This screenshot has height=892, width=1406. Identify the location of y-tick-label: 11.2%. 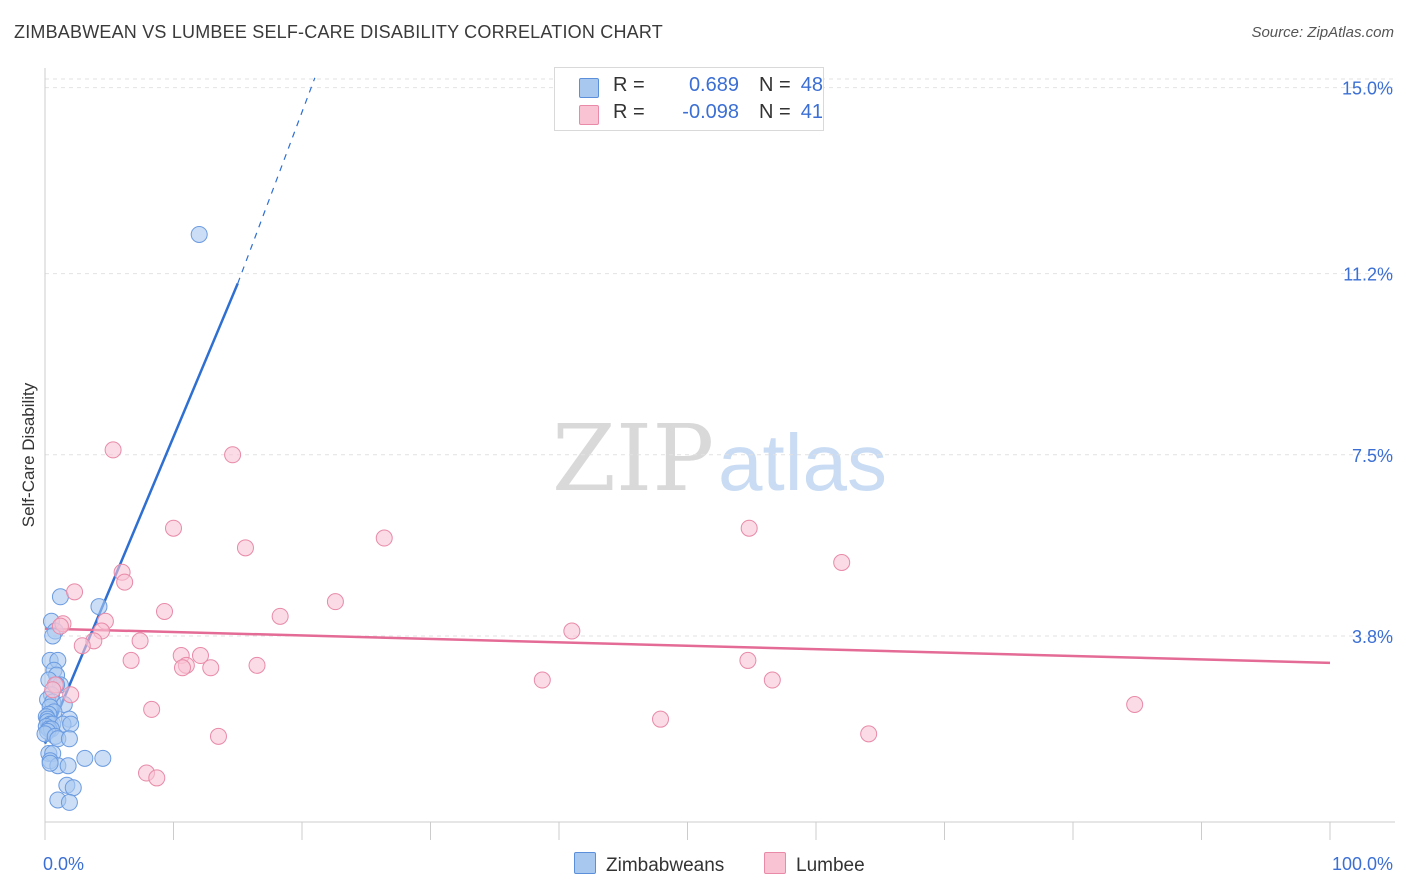
(1368, 275).